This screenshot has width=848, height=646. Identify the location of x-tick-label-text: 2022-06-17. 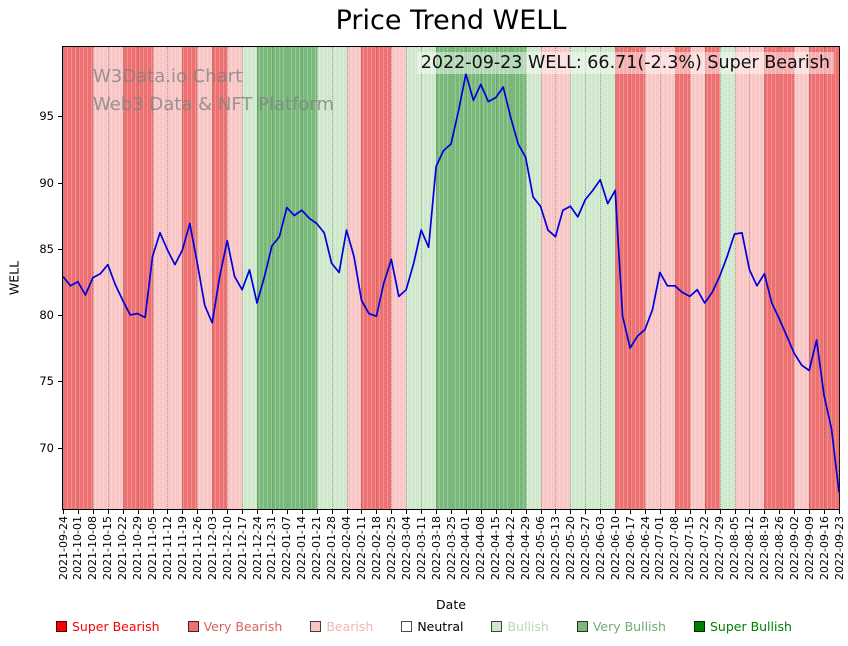
(630, 548).